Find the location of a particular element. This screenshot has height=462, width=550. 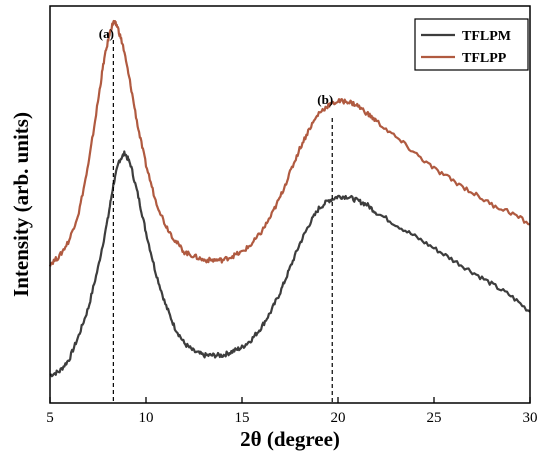

x-tick-label: 20 is located at coordinates (338, 418).